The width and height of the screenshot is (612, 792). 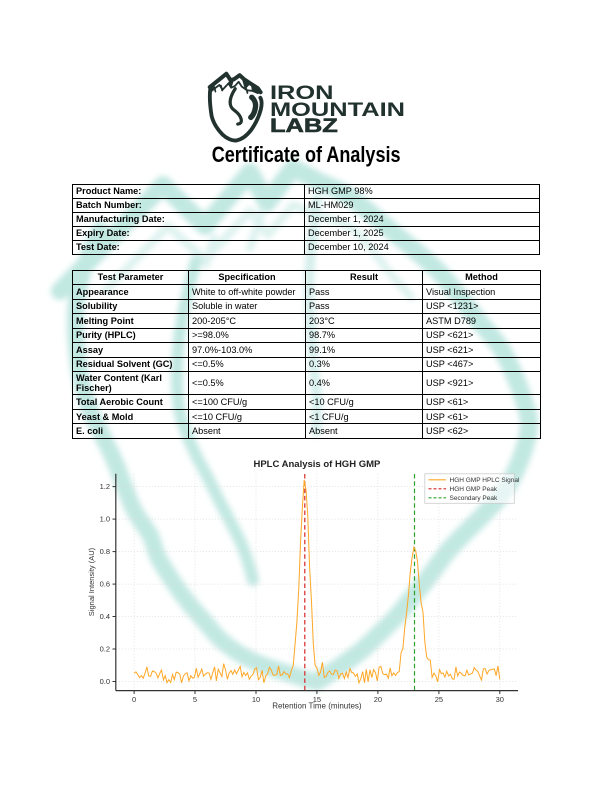 What do you see at coordinates (378, 699) in the screenshot?
I see `svg-text: 20` at bounding box center [378, 699].